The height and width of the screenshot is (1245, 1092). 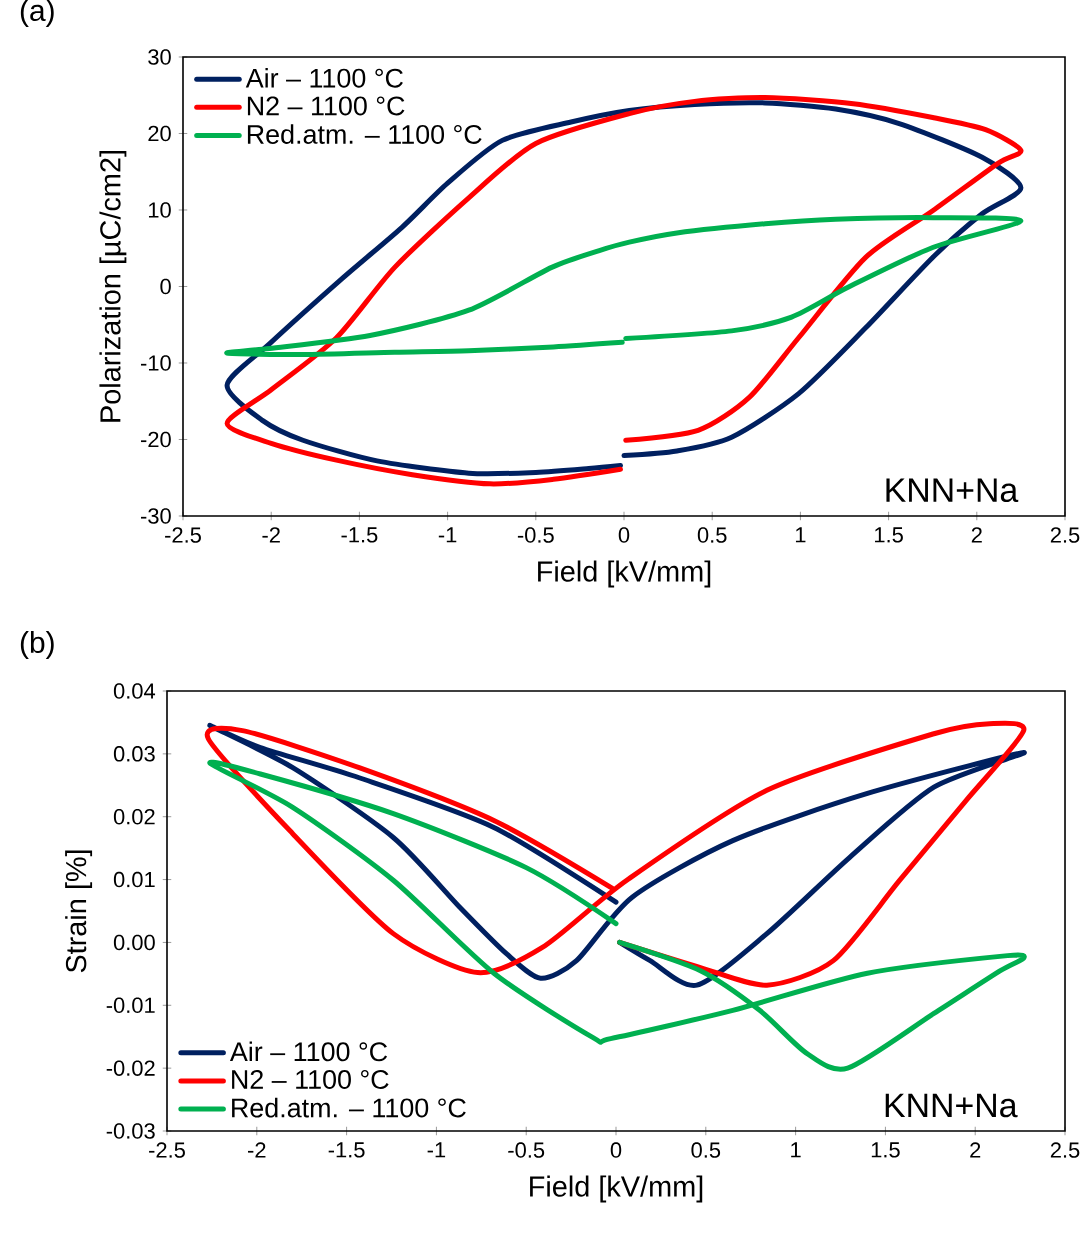 I want to click on y-tick-label: 0.04, so click(x=134, y=691).